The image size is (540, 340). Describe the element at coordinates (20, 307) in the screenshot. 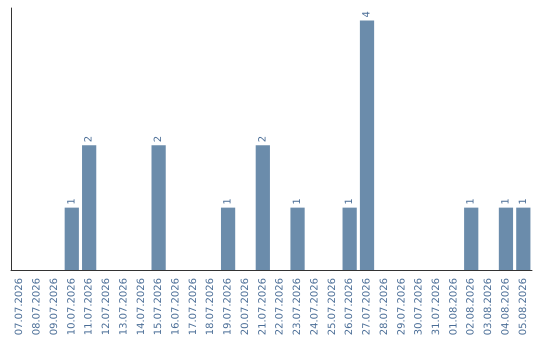

I see `x-tick-label: 07.07.2026` at that location.